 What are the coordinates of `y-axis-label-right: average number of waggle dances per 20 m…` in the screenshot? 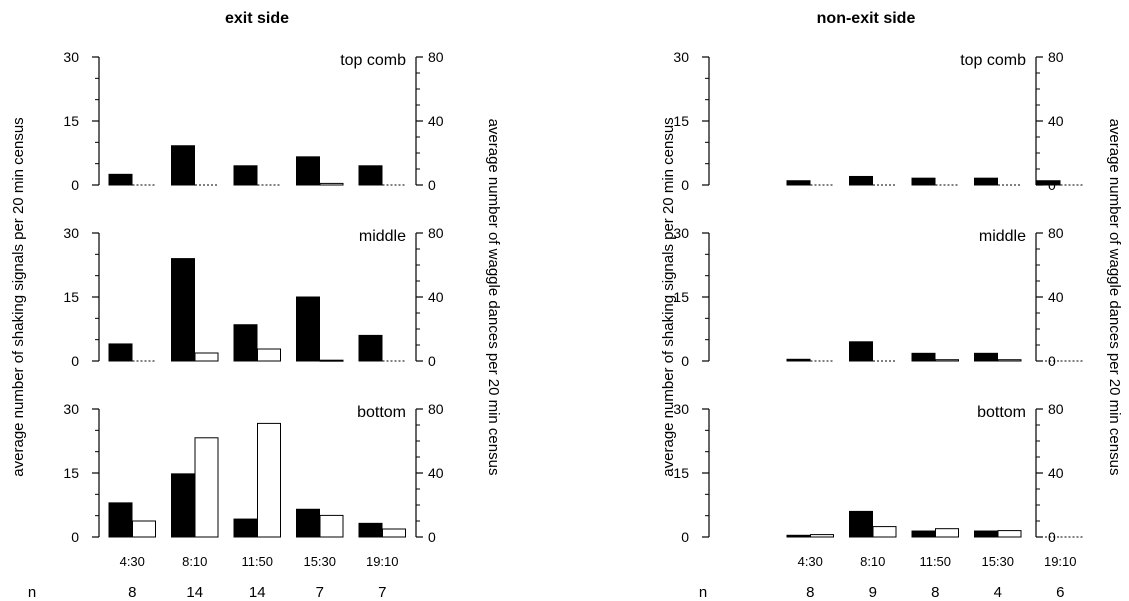 It's located at (493, 297).